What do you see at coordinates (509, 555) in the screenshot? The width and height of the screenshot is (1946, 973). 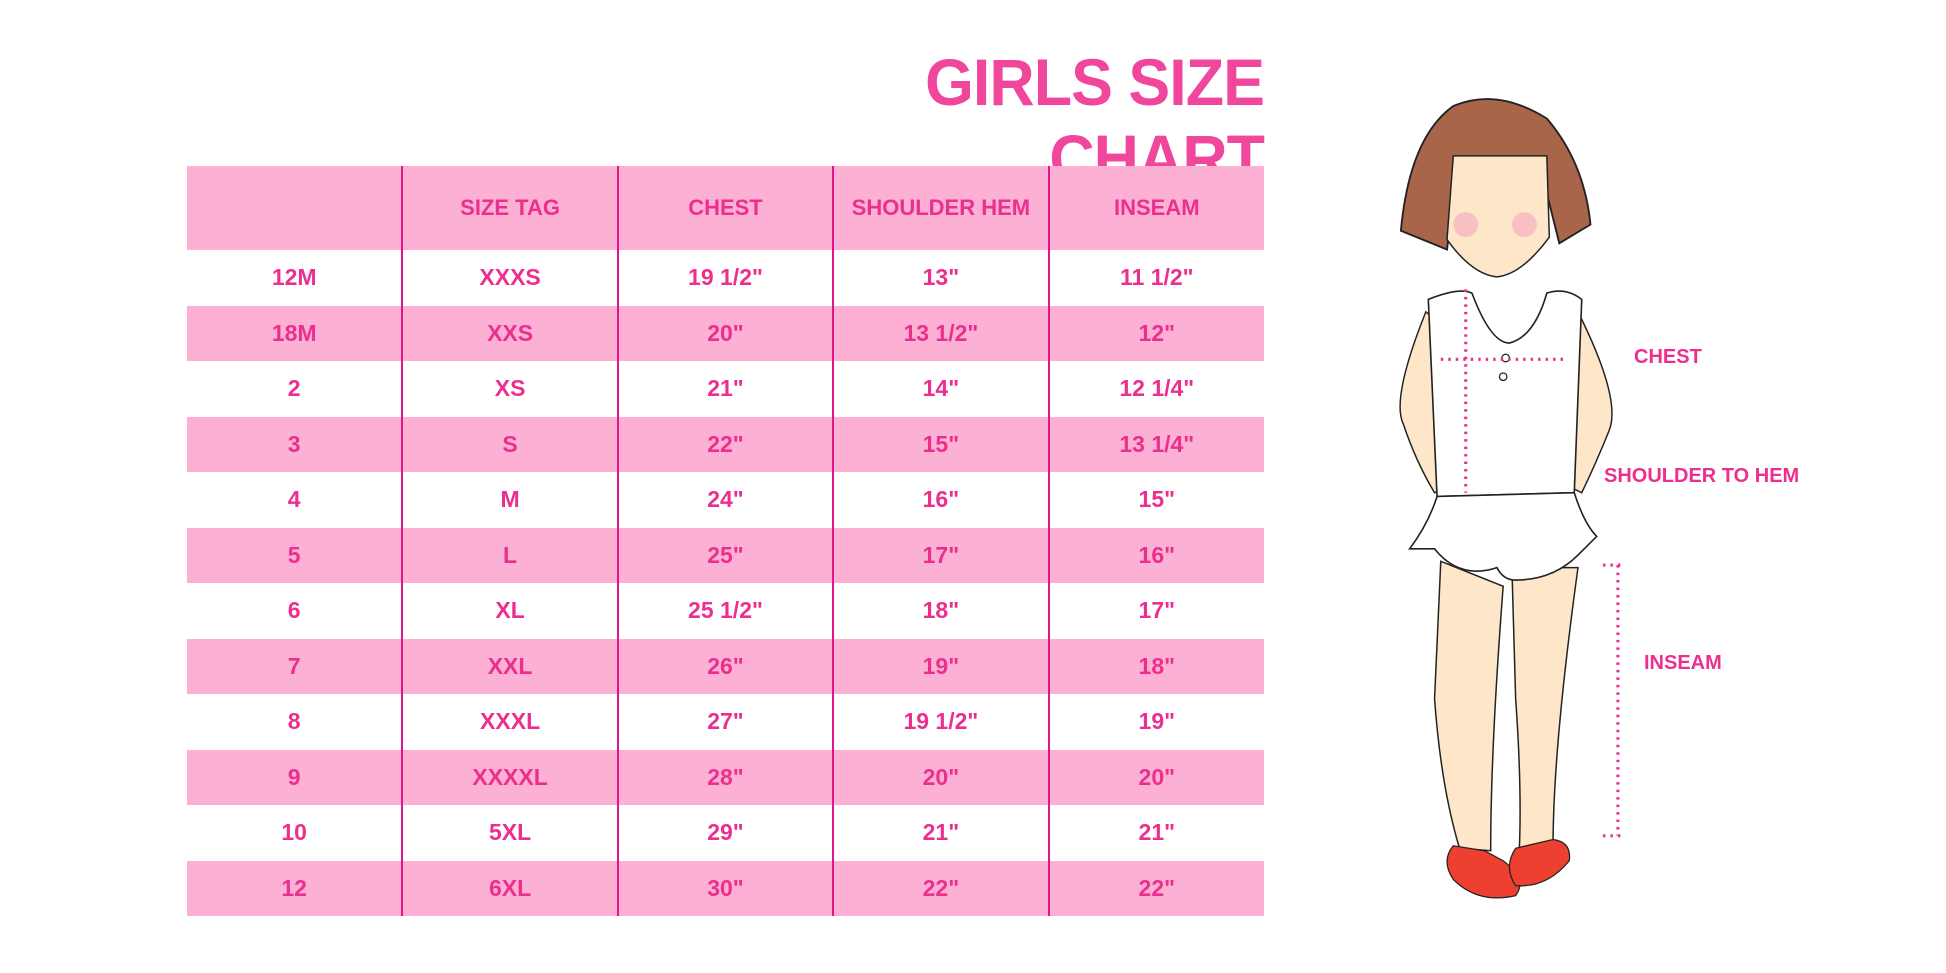 I see `table-cell: L` at bounding box center [509, 555].